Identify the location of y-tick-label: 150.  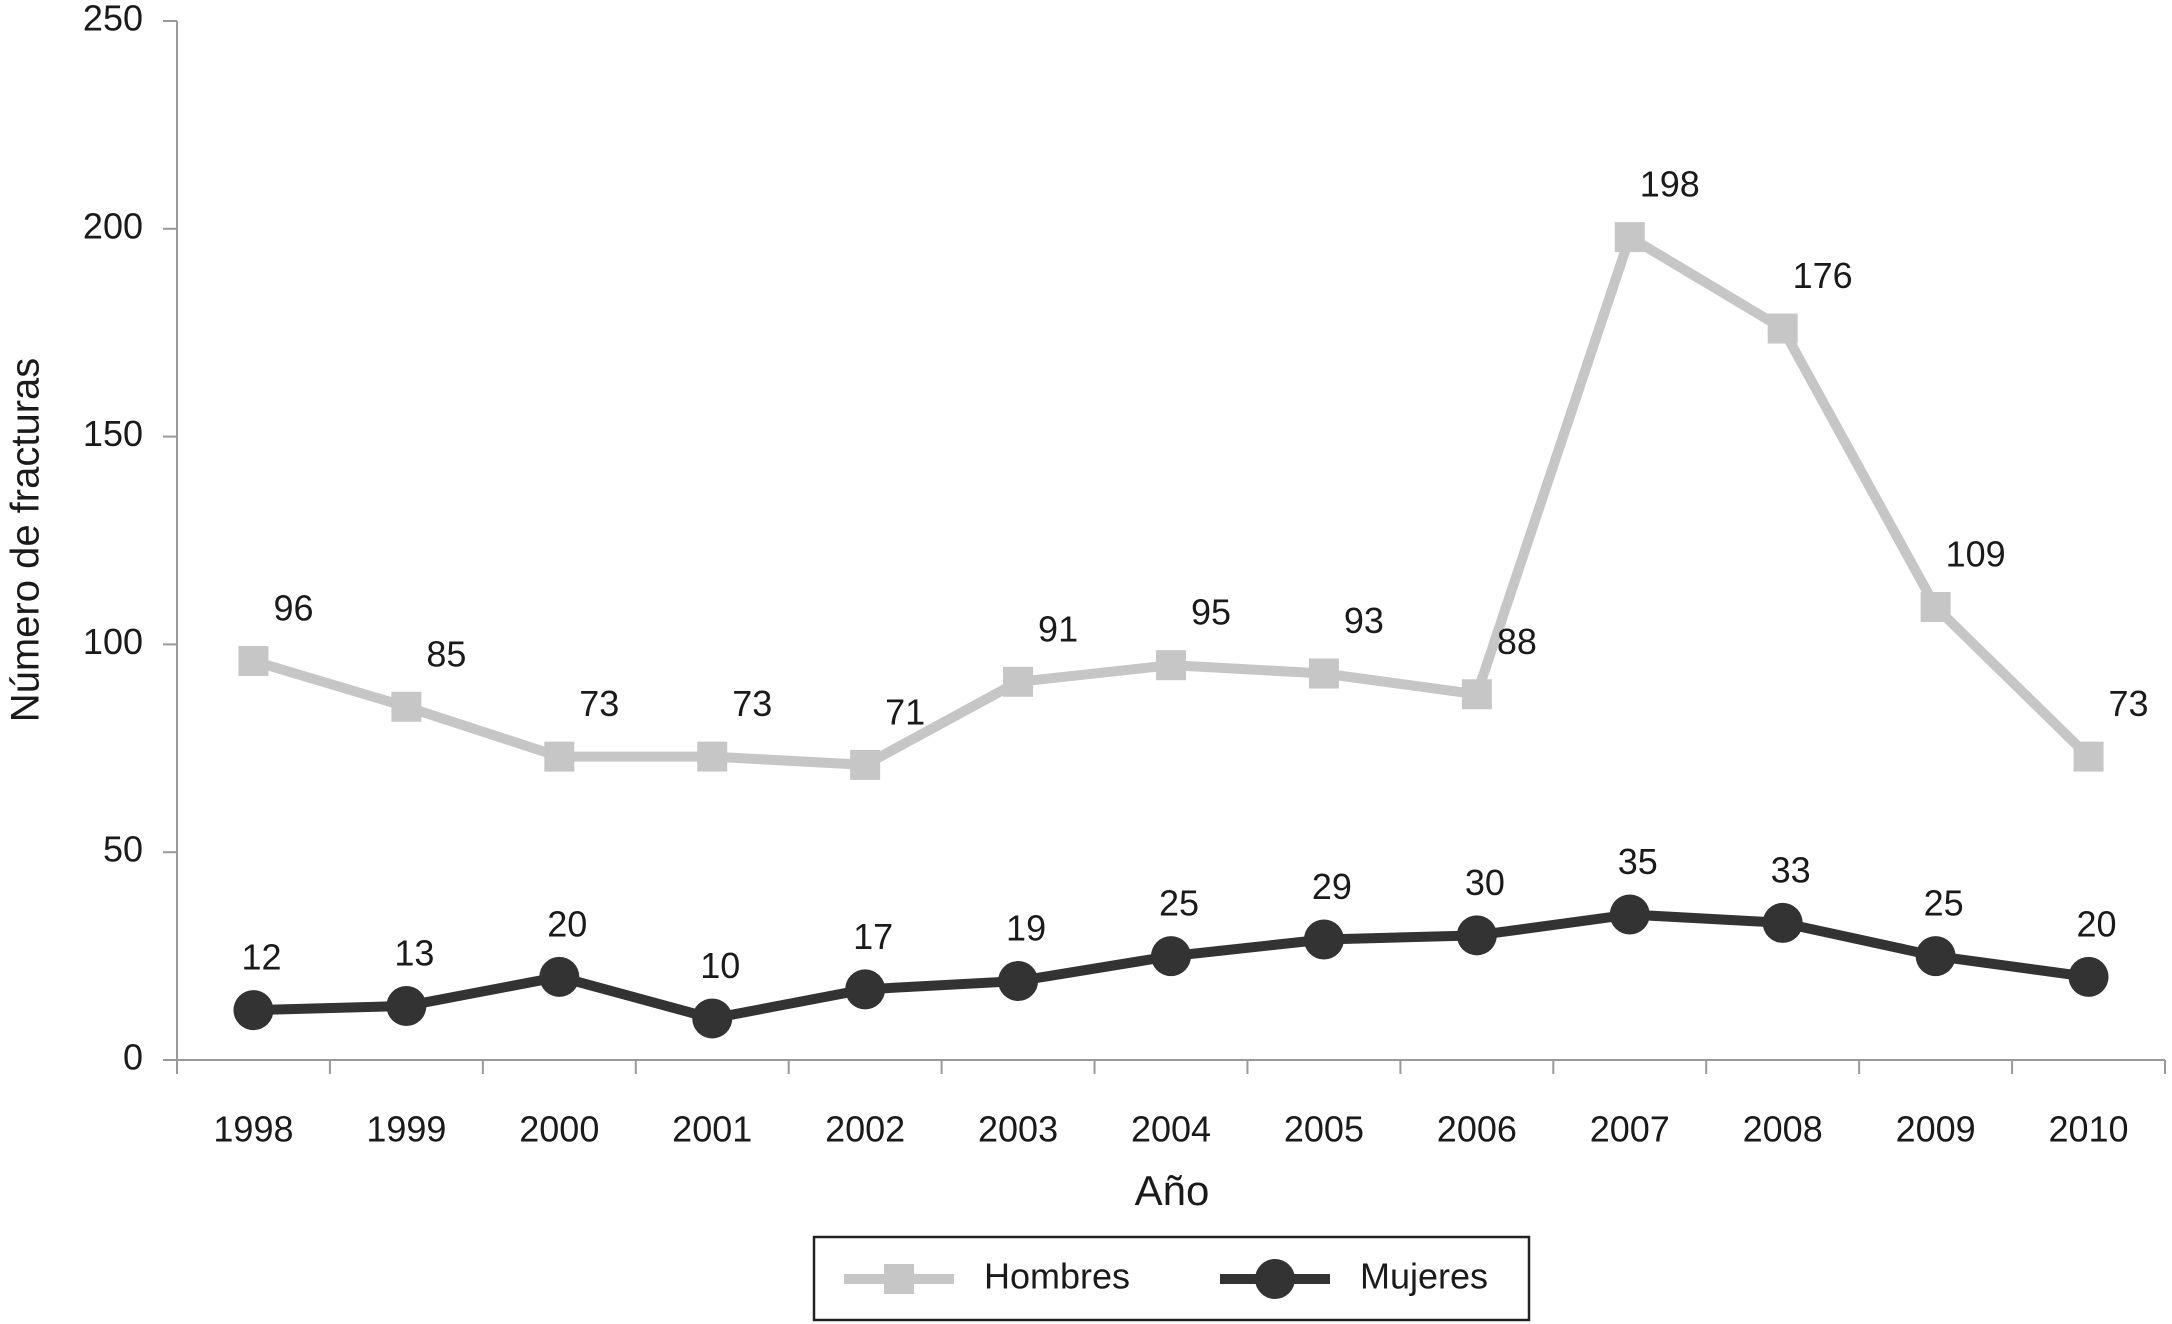
(113, 433).